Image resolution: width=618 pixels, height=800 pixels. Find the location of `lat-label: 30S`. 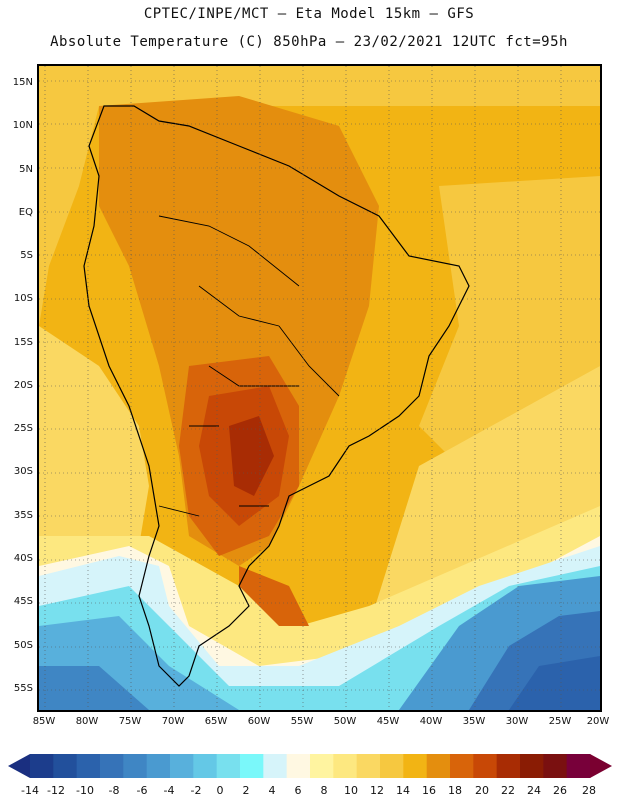

lat-label: 30S is located at coordinates (23, 471).